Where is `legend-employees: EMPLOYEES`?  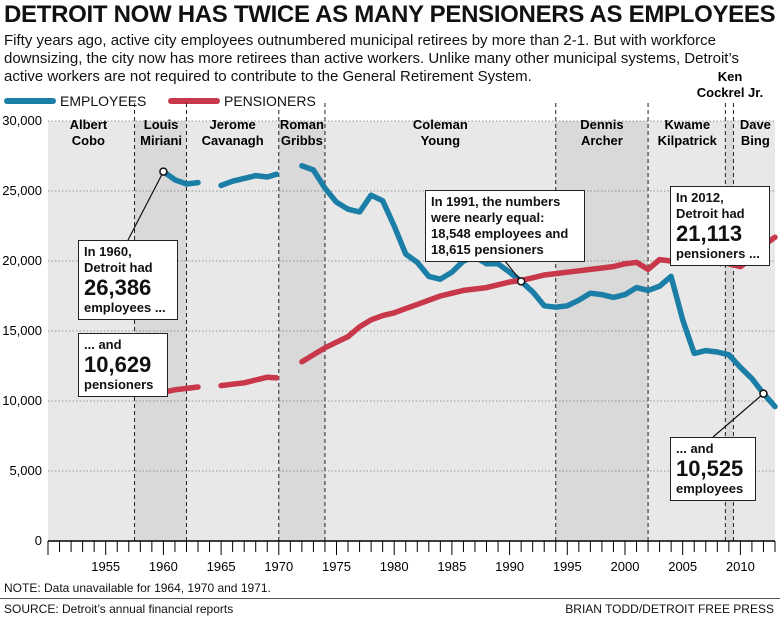 legend-employees: EMPLOYEES is located at coordinates (75, 101).